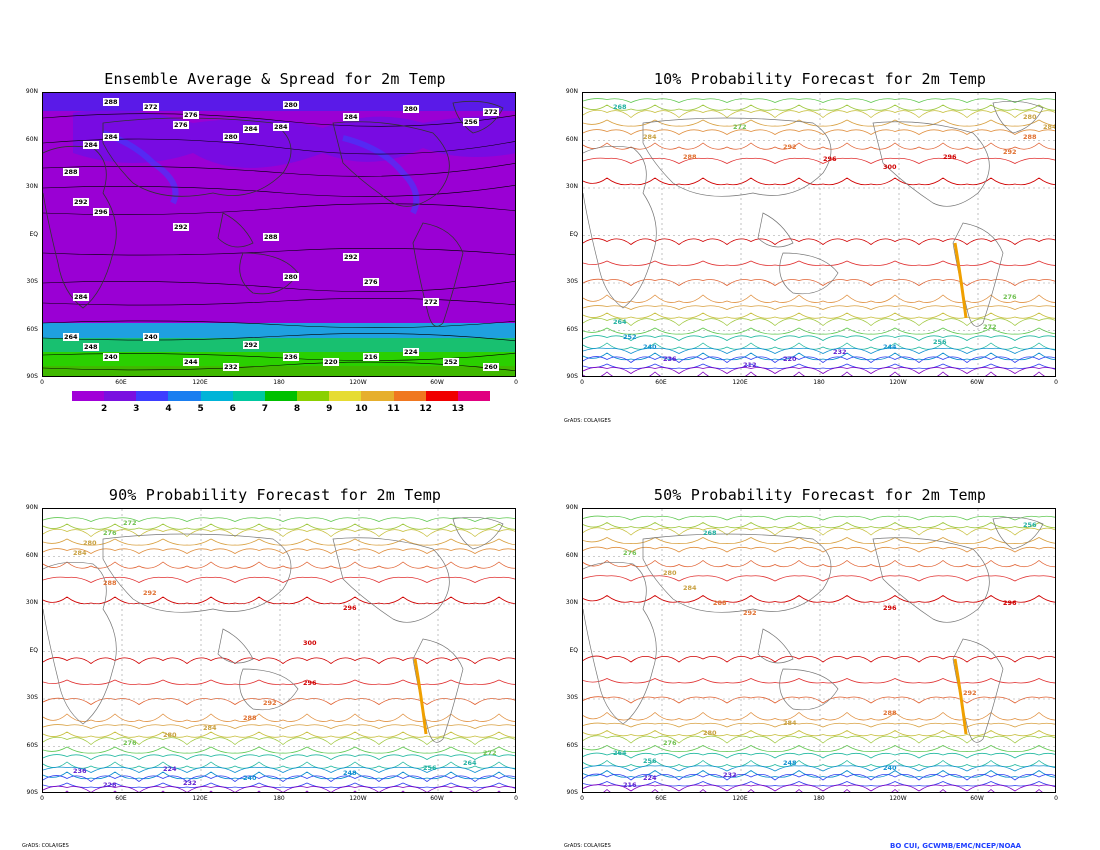 The height and width of the screenshot is (850, 1100). Describe the element at coordinates (790, 359) in the screenshot. I see `contour-value-label: 220` at that location.